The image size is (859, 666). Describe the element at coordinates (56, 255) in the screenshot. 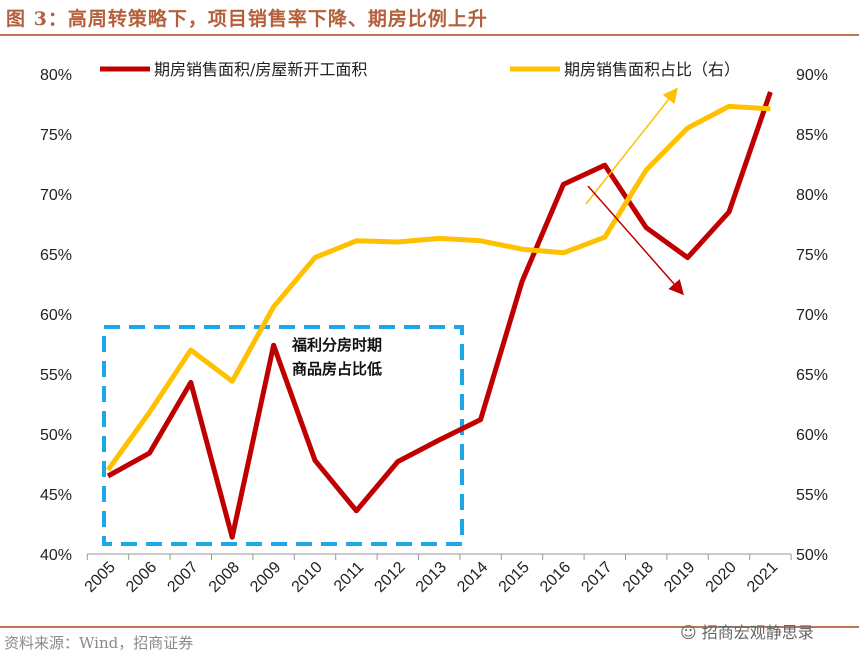

I see `left-axis-tick-label: 65%` at that location.